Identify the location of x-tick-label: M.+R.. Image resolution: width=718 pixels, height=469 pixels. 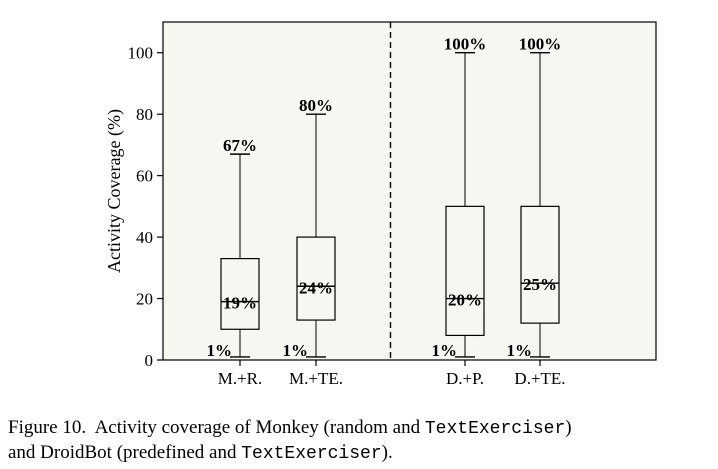
(240, 378).